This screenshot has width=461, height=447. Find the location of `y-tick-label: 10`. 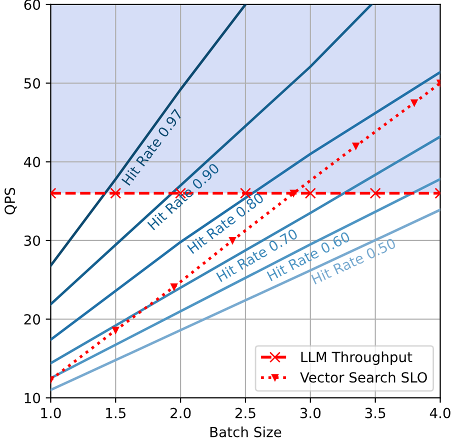

y-tick-label: 10 is located at coordinates (32, 398).